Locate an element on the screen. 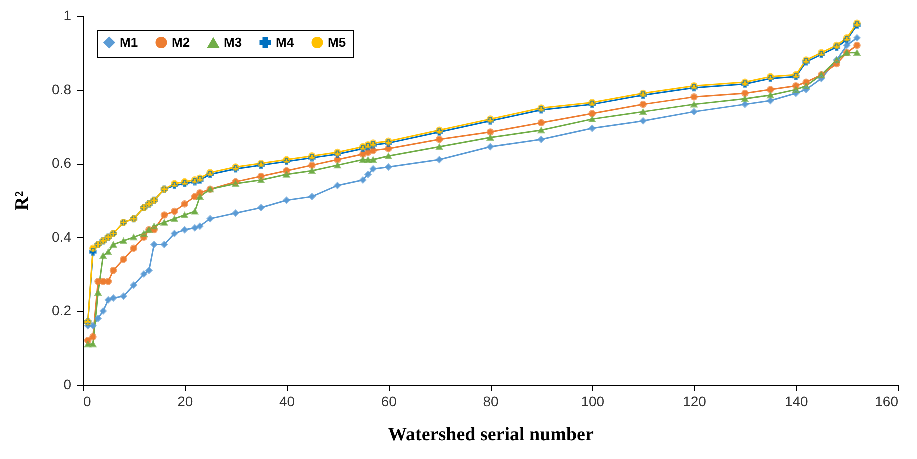 The width and height of the screenshot is (917, 459). x-axis-title: Watershed serial number is located at coordinates (491, 435).